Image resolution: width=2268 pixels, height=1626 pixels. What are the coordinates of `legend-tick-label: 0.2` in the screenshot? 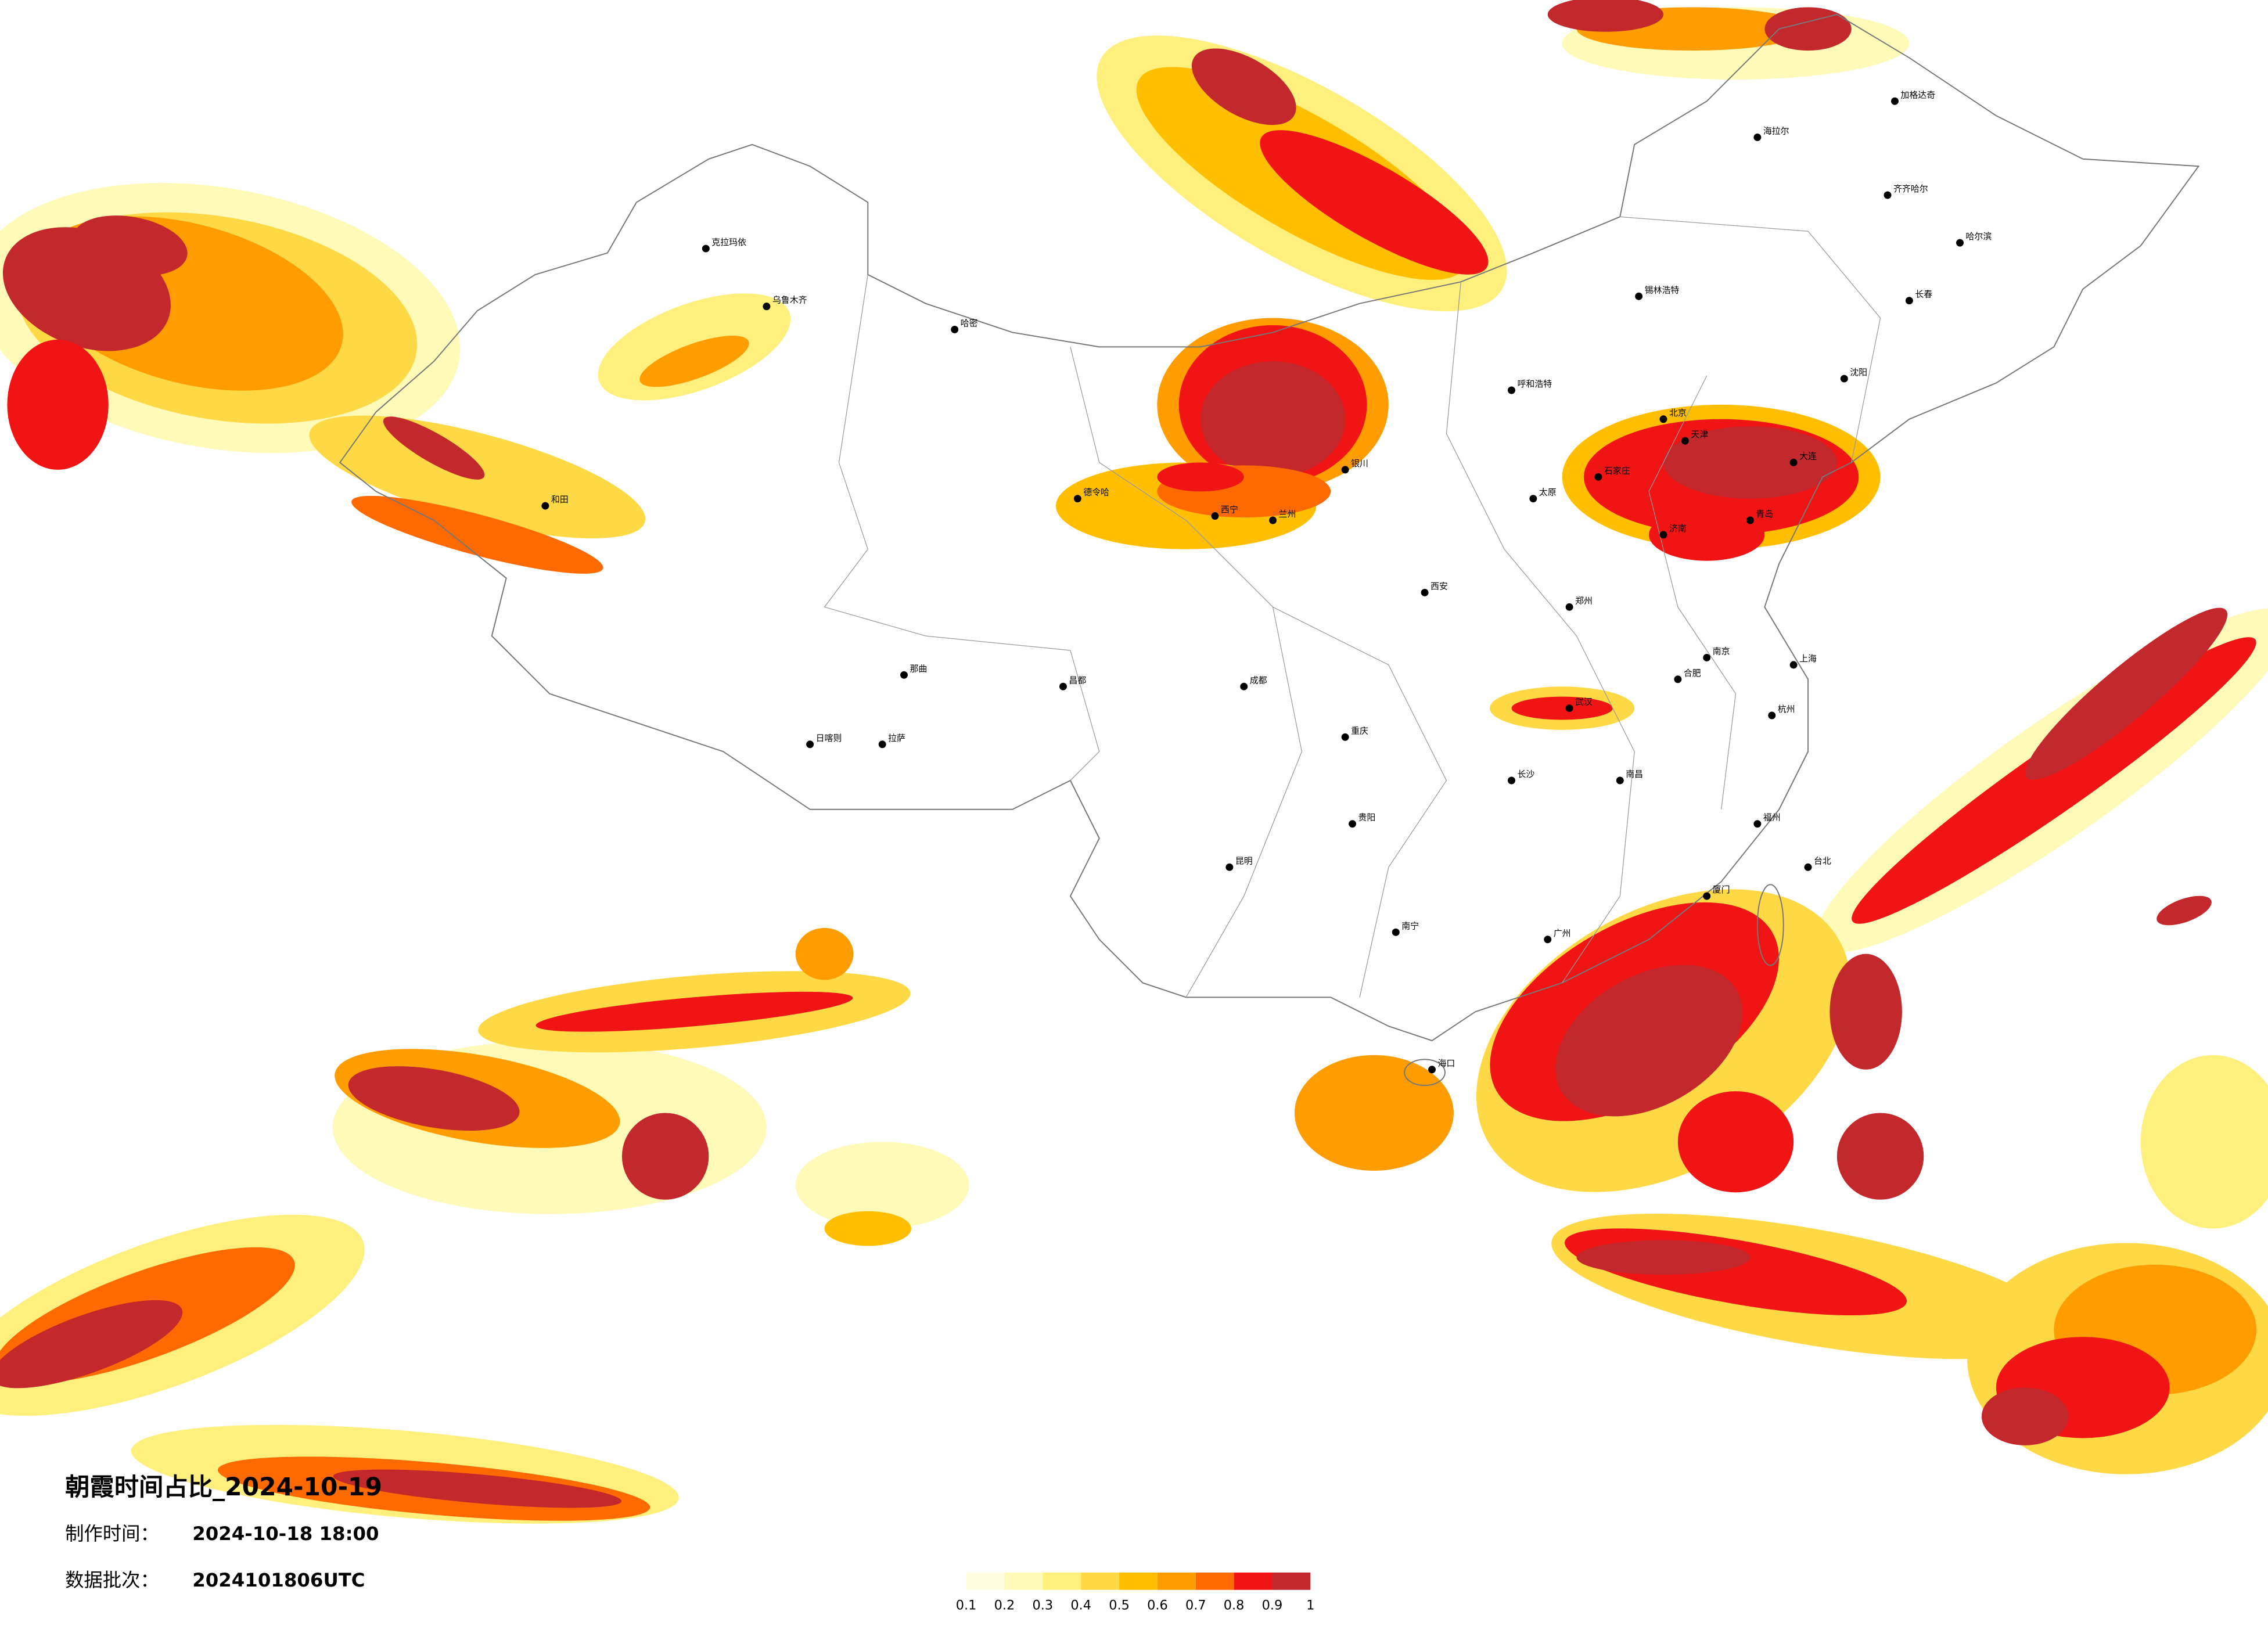 It's located at (1004, 1606).